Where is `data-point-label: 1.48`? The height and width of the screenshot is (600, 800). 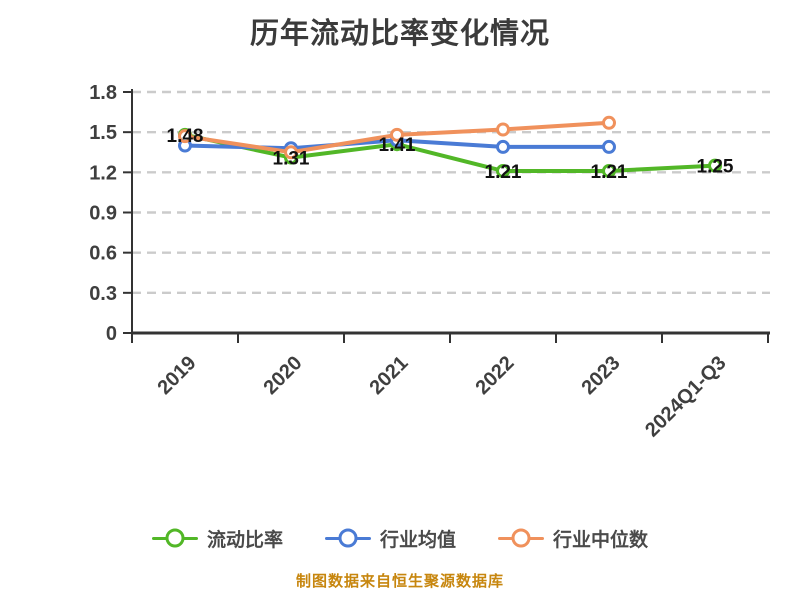 data-point-label: 1.48 is located at coordinates (185, 136).